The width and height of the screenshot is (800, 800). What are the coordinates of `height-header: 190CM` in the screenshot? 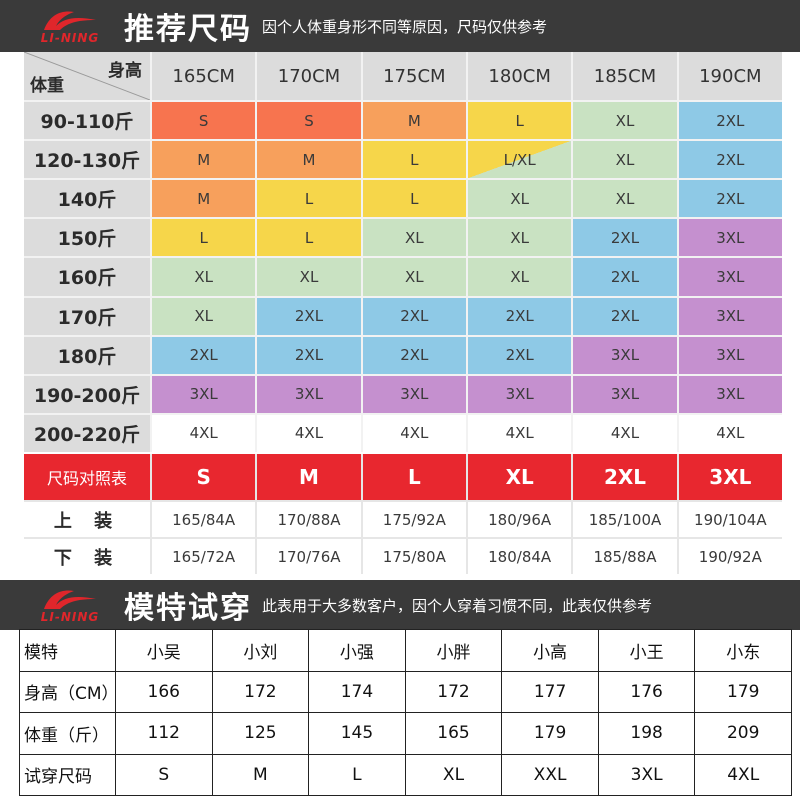 It's located at (730, 76).